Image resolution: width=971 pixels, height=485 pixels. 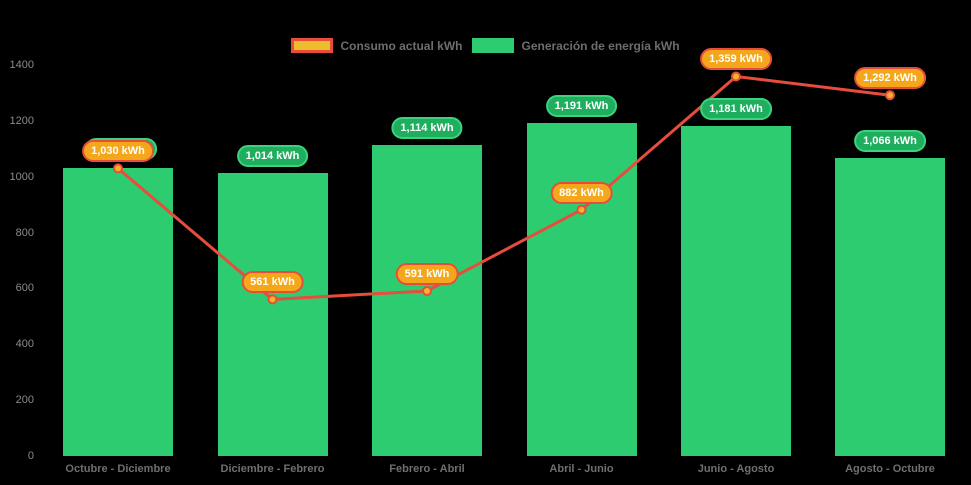 I want to click on y-axis-tick-label: 600, so click(x=24, y=288).